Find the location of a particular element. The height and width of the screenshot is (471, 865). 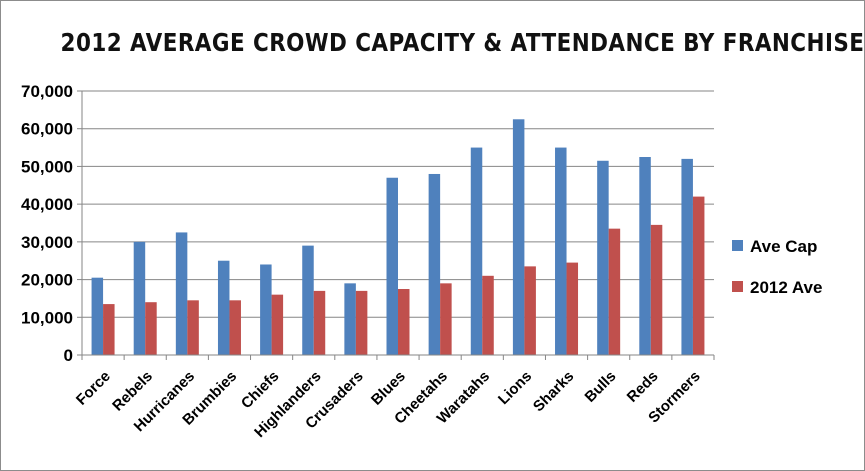

bar-ave-cap-hurricanes is located at coordinates (181, 293).